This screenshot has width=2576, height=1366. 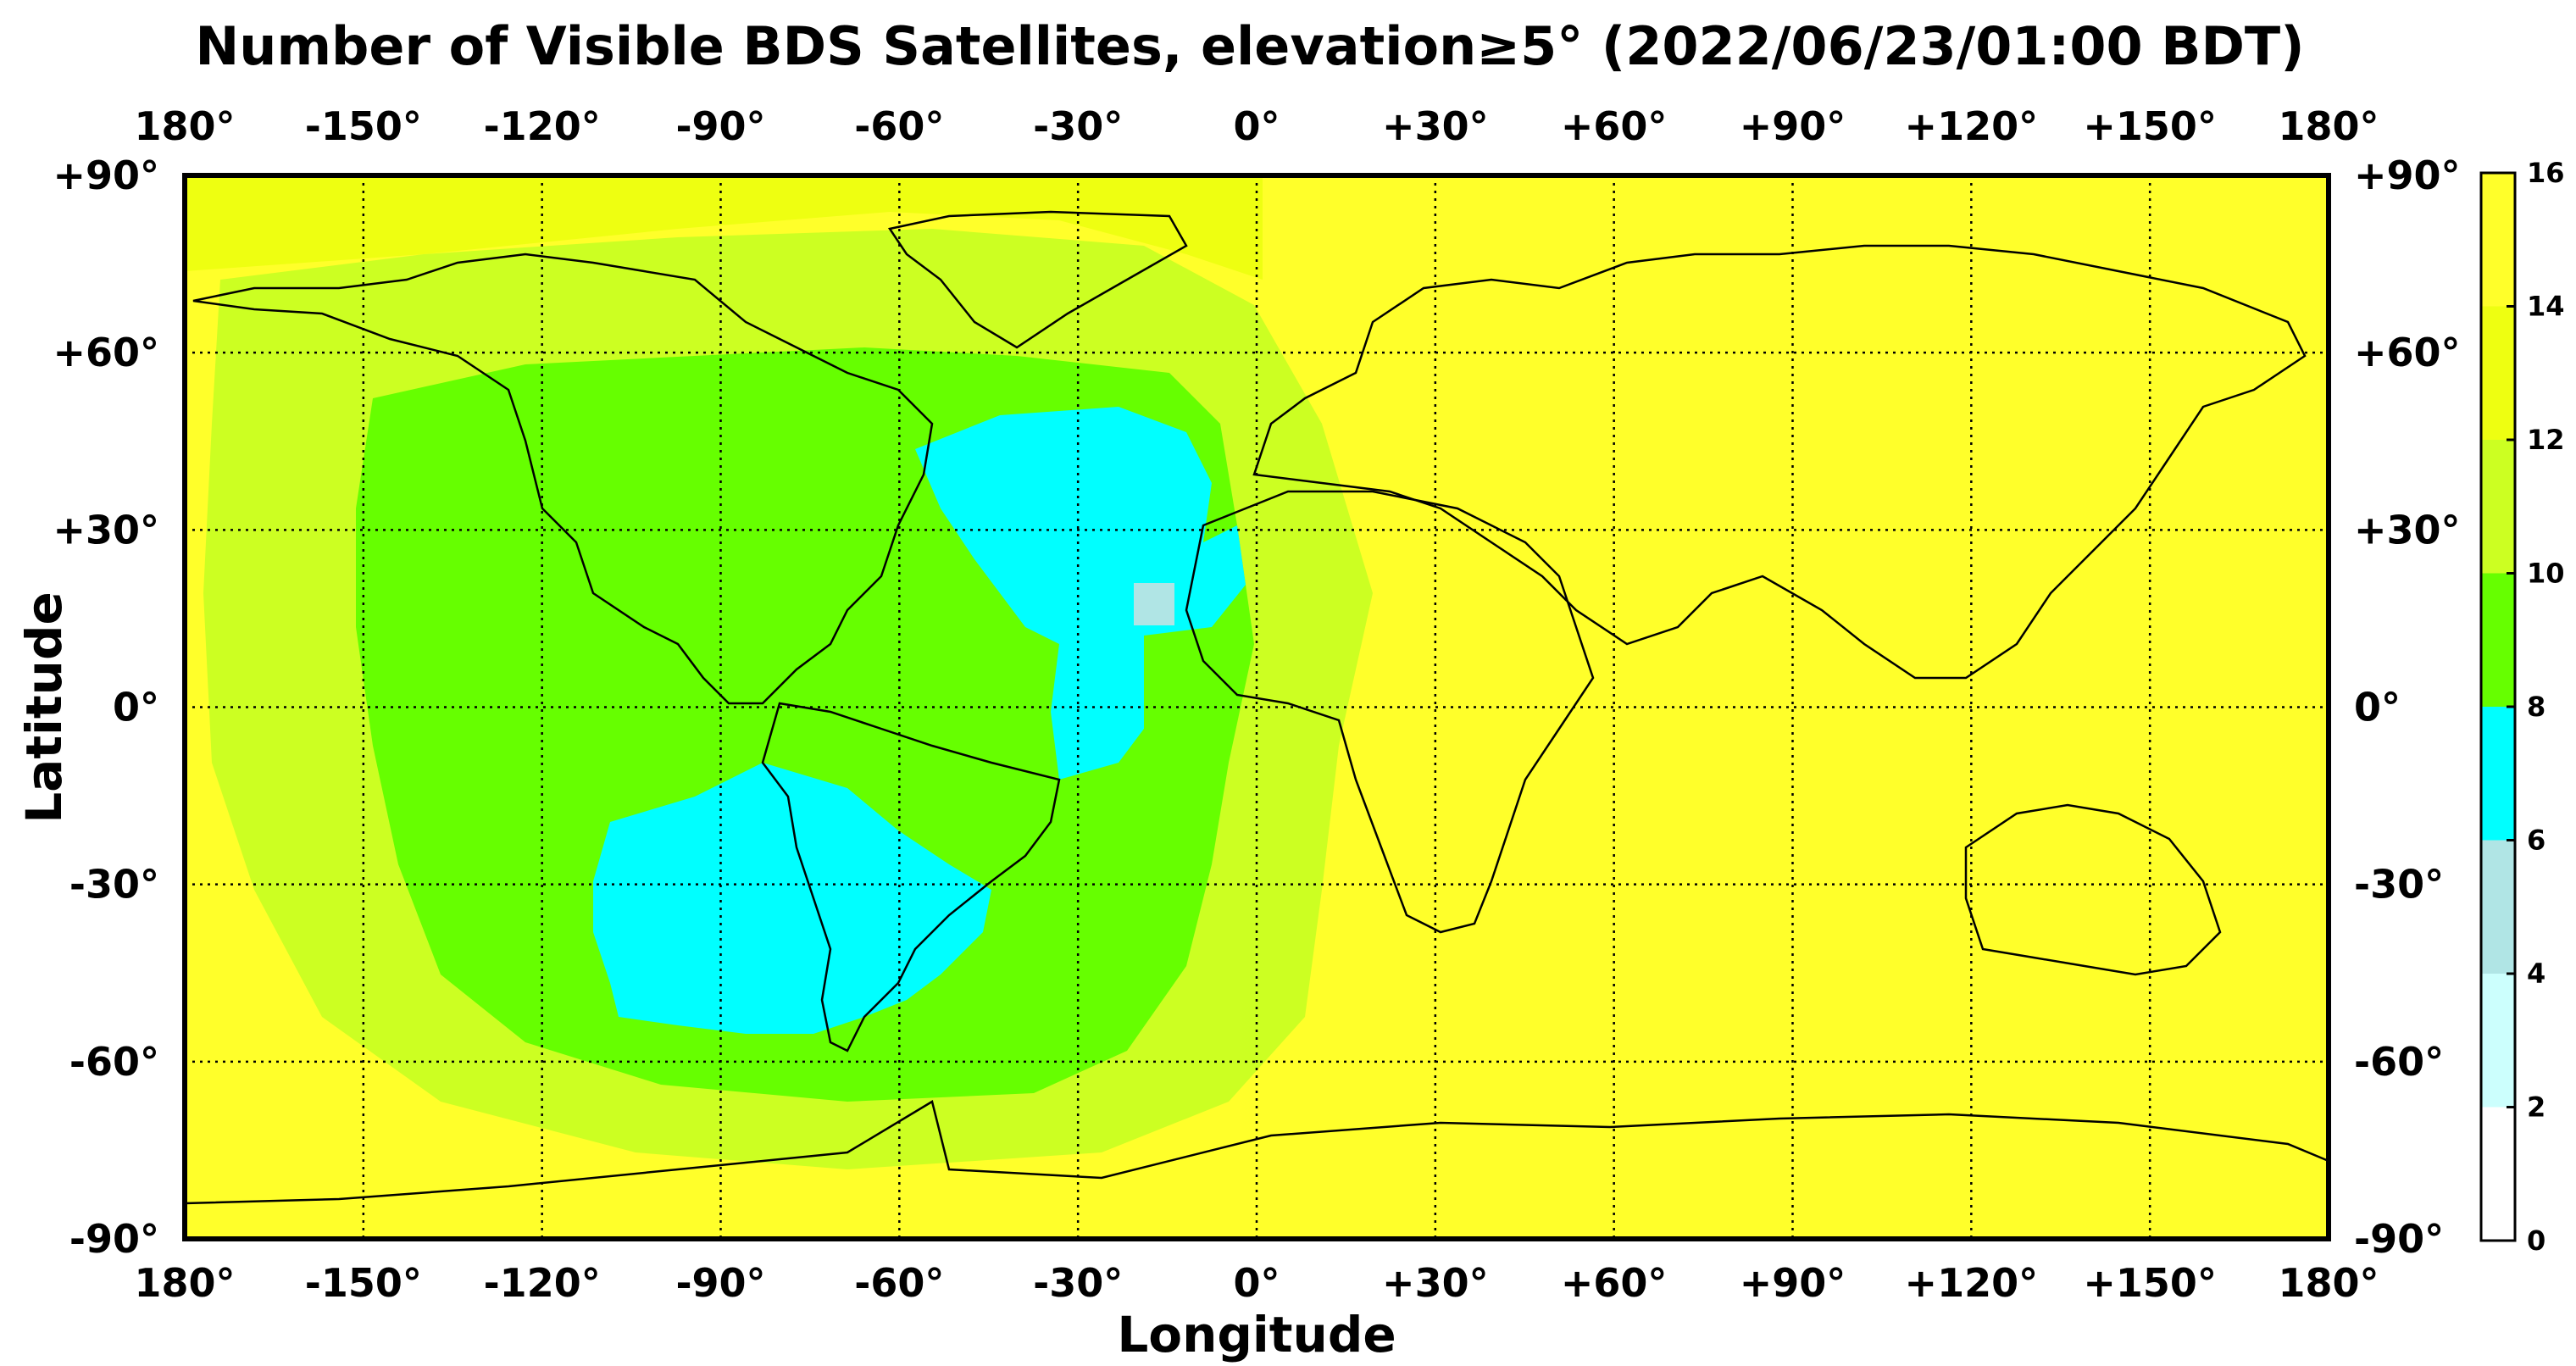 What do you see at coordinates (720, 1283) in the screenshot?
I see `lon-tick-label-bottom: -90°` at bounding box center [720, 1283].